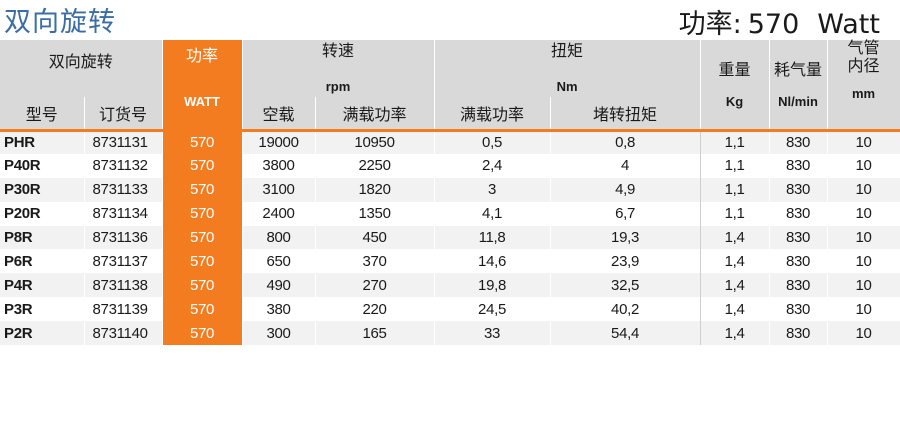  Describe the element at coordinates (375, 309) in the screenshot. I see `cell-load-speed: 220` at that location.